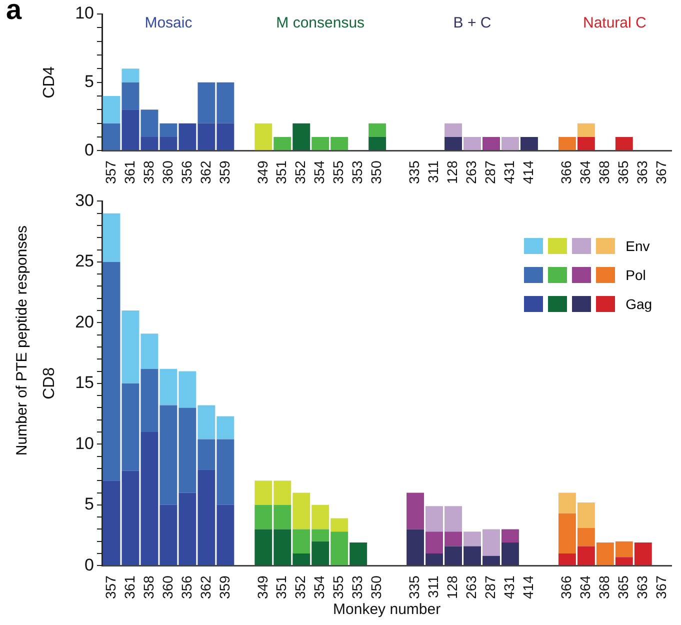 The width and height of the screenshot is (681, 625). I want to click on text: Number of PTE peptide responses, so click(22, 340).